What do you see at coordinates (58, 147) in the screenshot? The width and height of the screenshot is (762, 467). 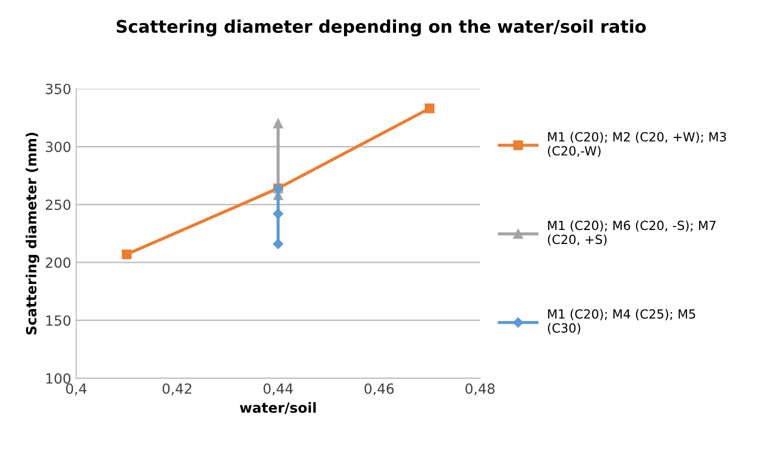 I see `y-tick-label: 300` at bounding box center [58, 147].